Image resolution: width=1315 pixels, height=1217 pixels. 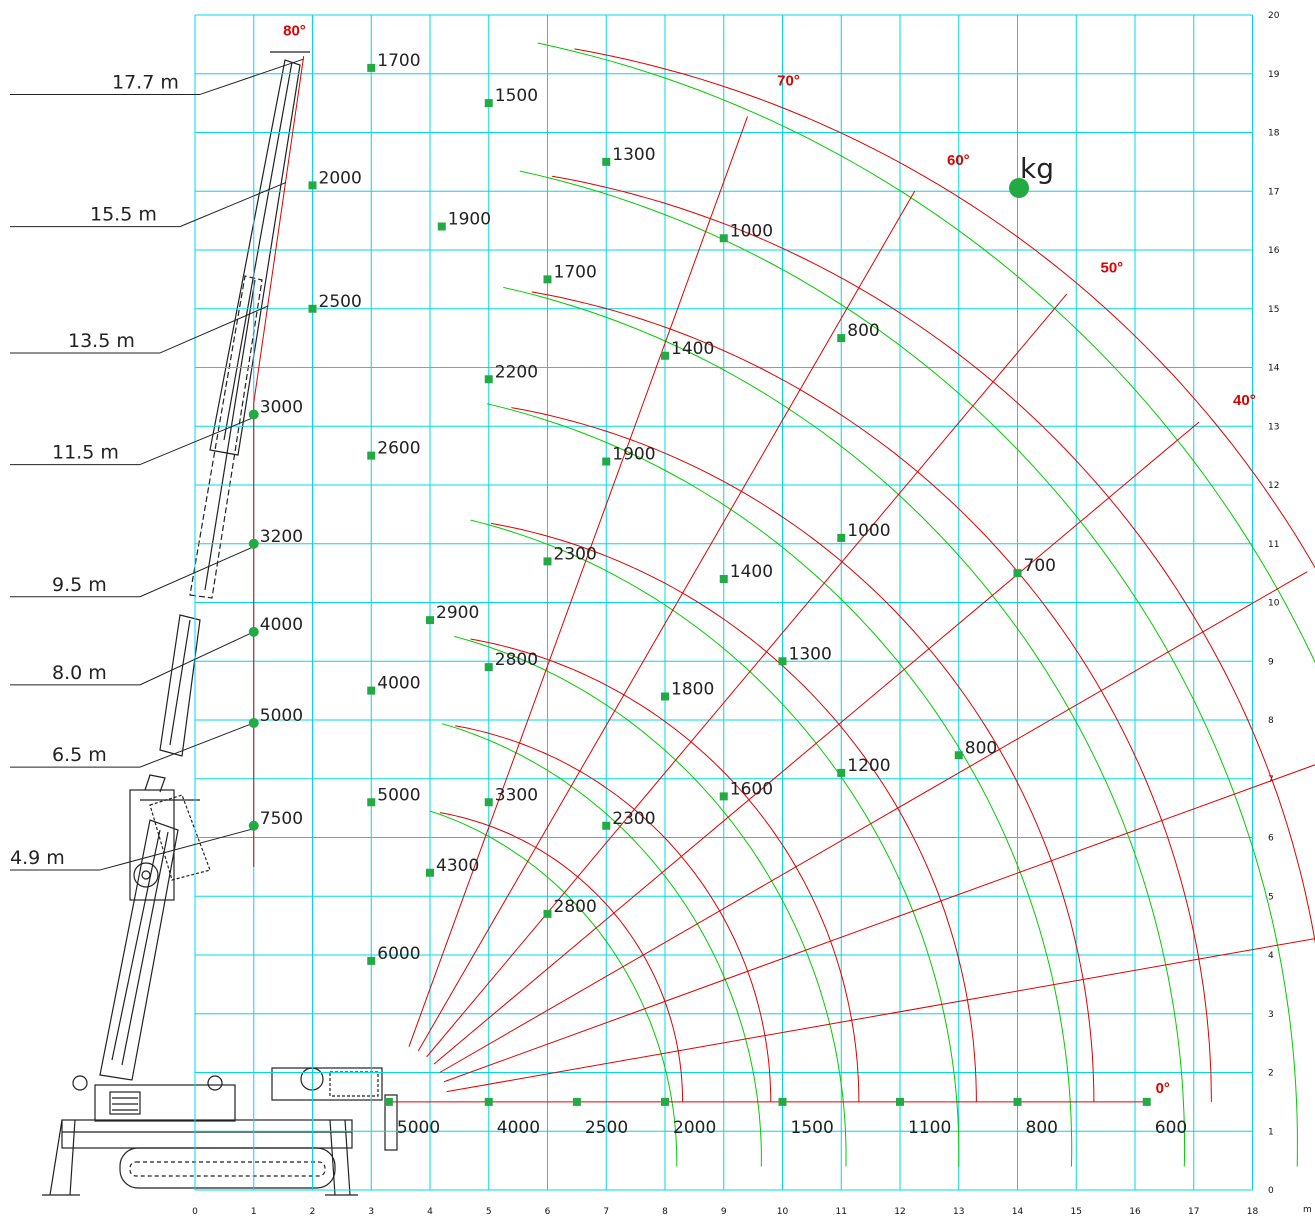 What do you see at coordinates (751, 789) in the screenshot?
I see `load-value-label: 1600` at bounding box center [751, 789].